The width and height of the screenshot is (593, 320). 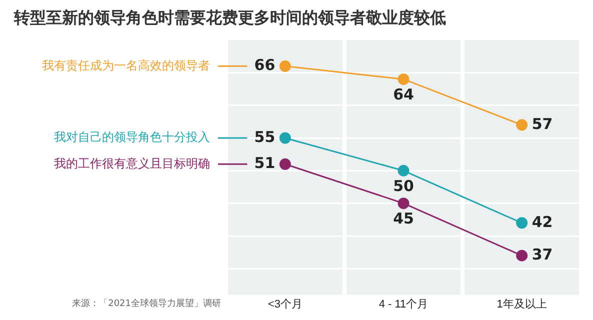 I want to click on legend-label: 我有责任成为一名高效的领导者, so click(x=126, y=65).